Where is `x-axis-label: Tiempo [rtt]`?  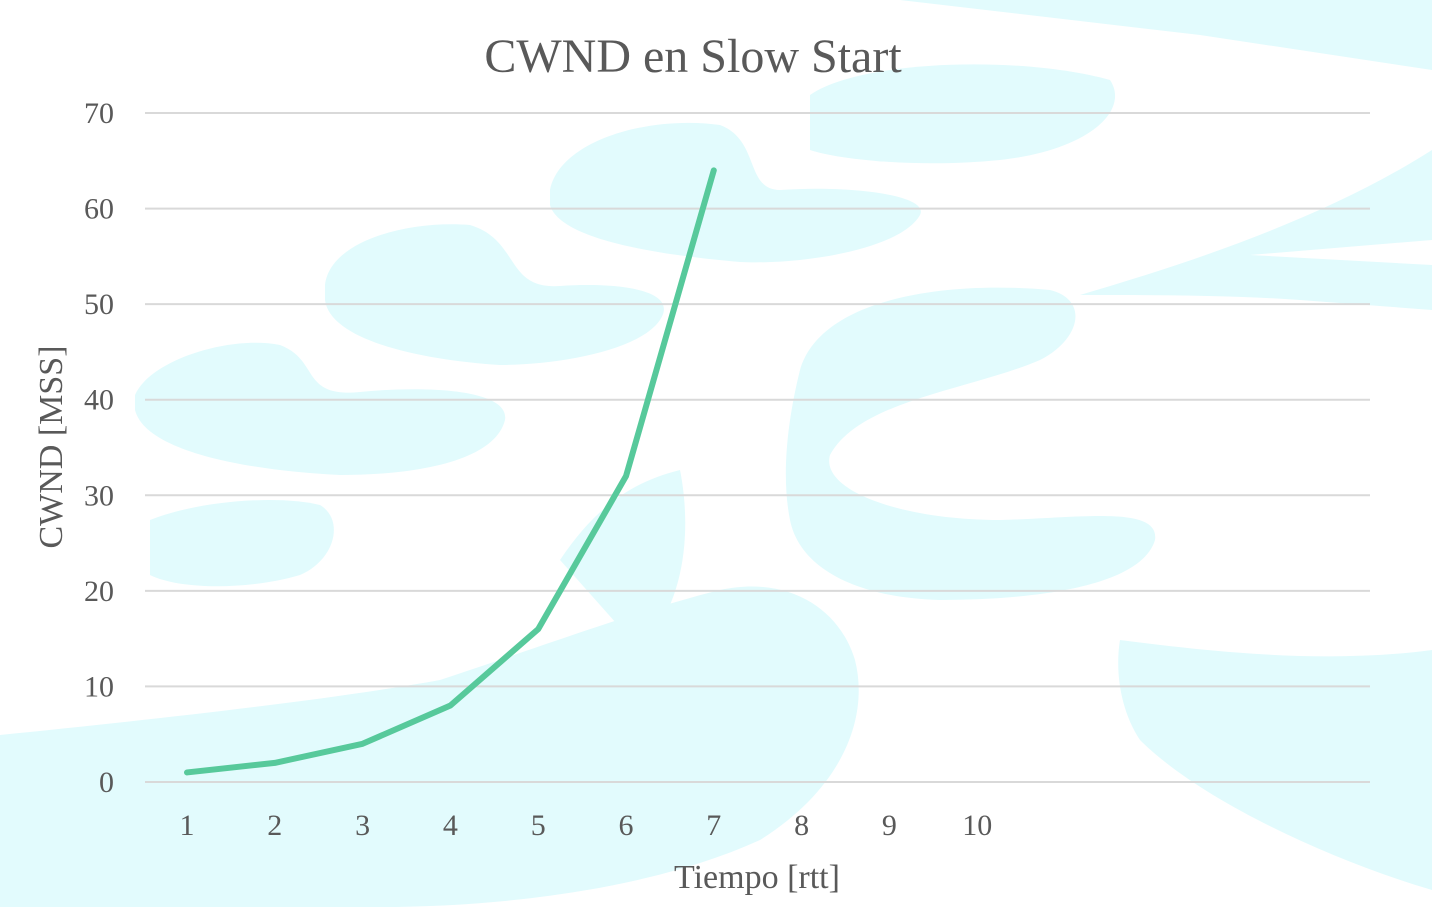
x-axis-label: Tiempo [rtt] is located at coordinates (757, 877).